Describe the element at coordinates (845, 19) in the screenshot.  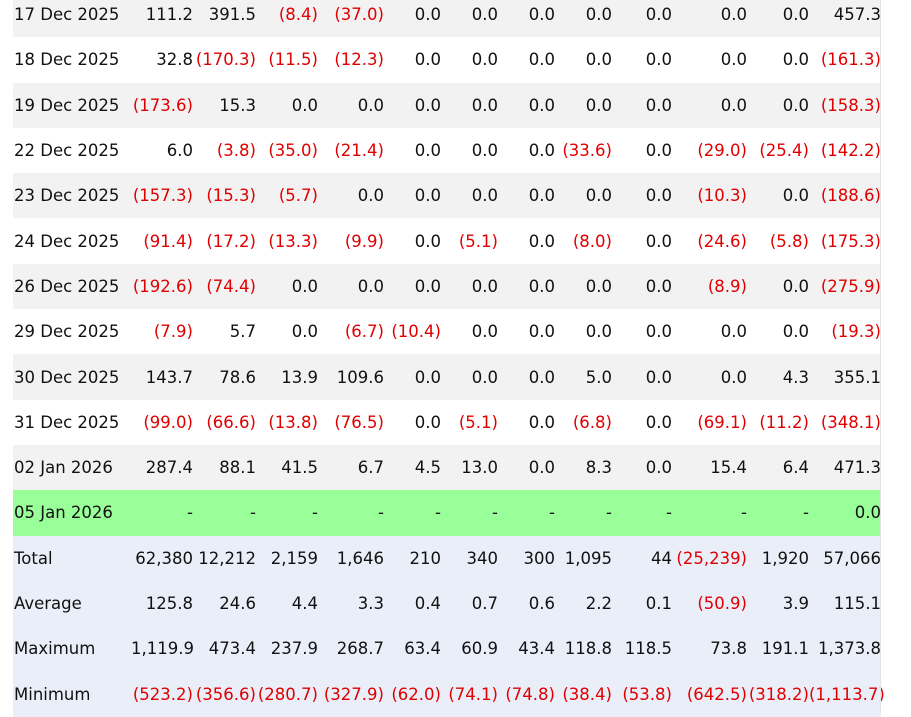
I see `value-cell: 457.3` at that location.